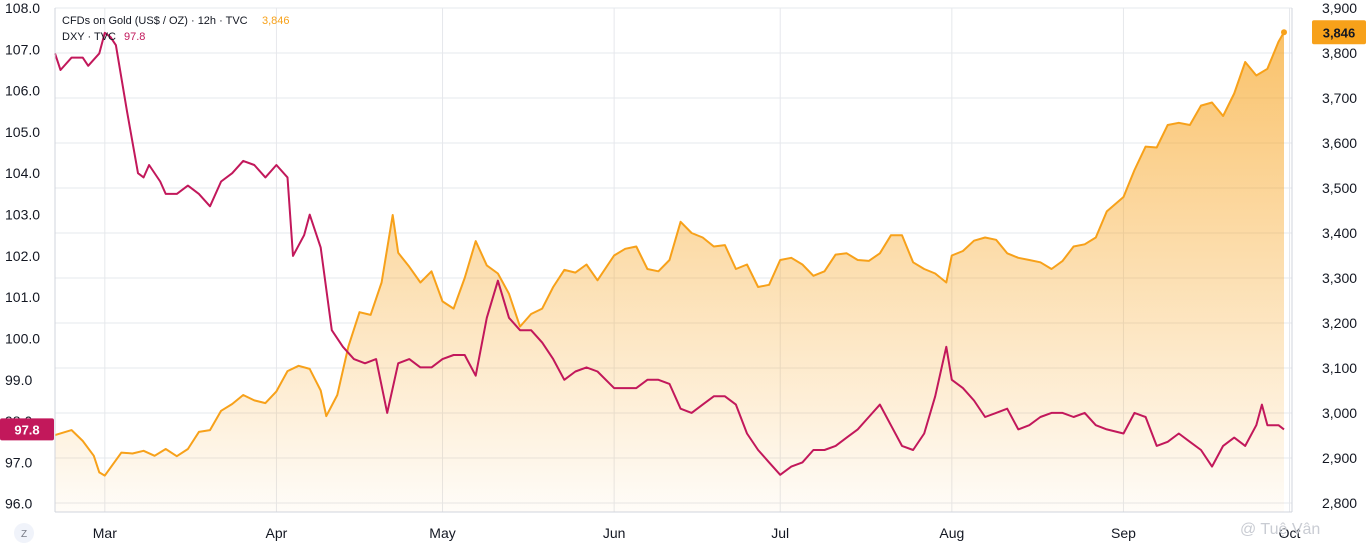  What do you see at coordinates (22, 49) in the screenshot?
I see `left-tick-label: 107.0` at bounding box center [22, 49].